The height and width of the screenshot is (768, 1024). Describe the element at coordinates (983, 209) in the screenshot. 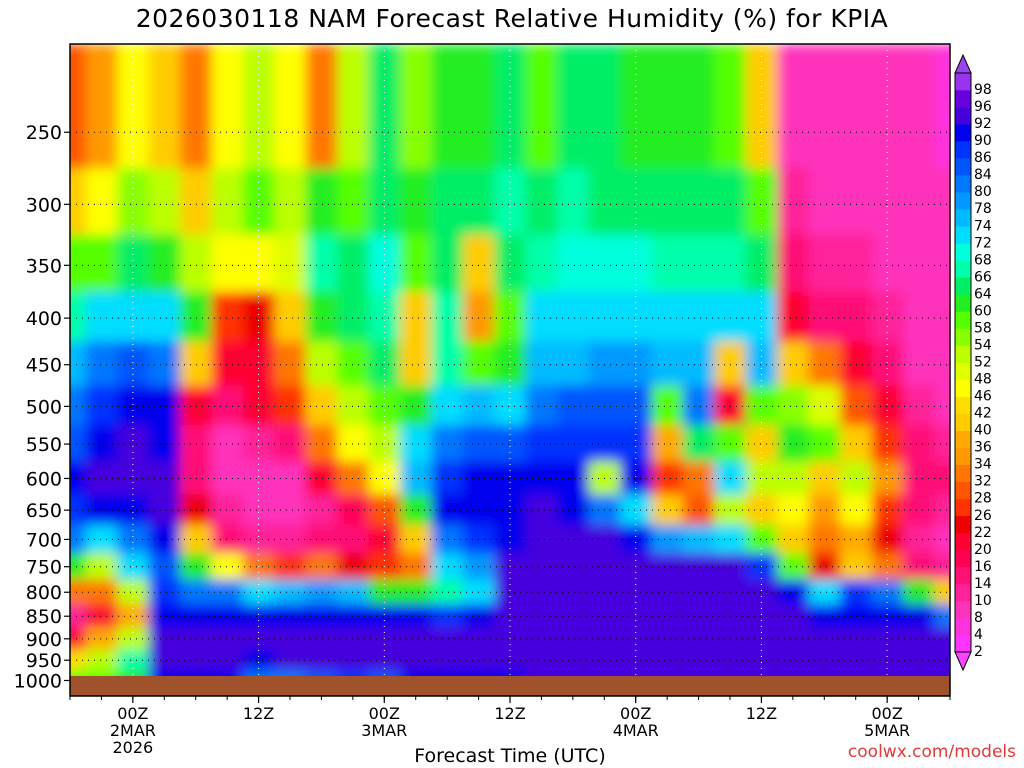

I see `colorbar-label: 78` at that location.